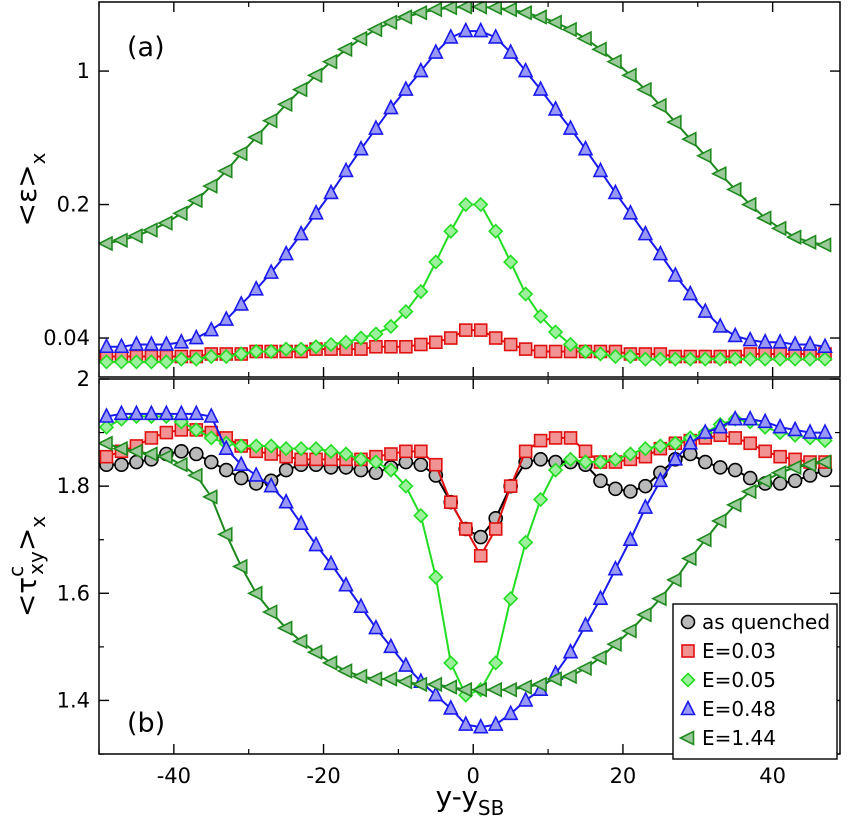  Describe the element at coordinates (491, 808) in the screenshot. I see `x-axis-label-sub: SB` at that location.